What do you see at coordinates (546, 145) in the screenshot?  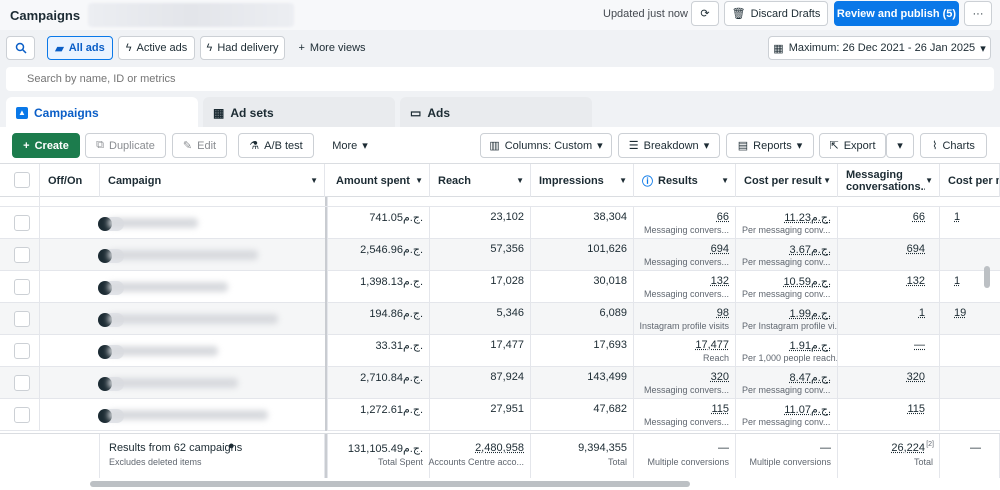 I see `columns-button: ▥ Columns: Custom ▾` at bounding box center [546, 145].